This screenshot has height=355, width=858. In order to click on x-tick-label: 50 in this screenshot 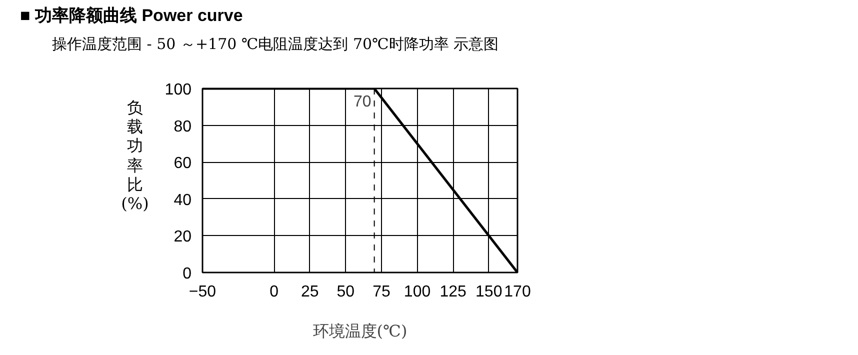, I will do `click(345, 292)`.